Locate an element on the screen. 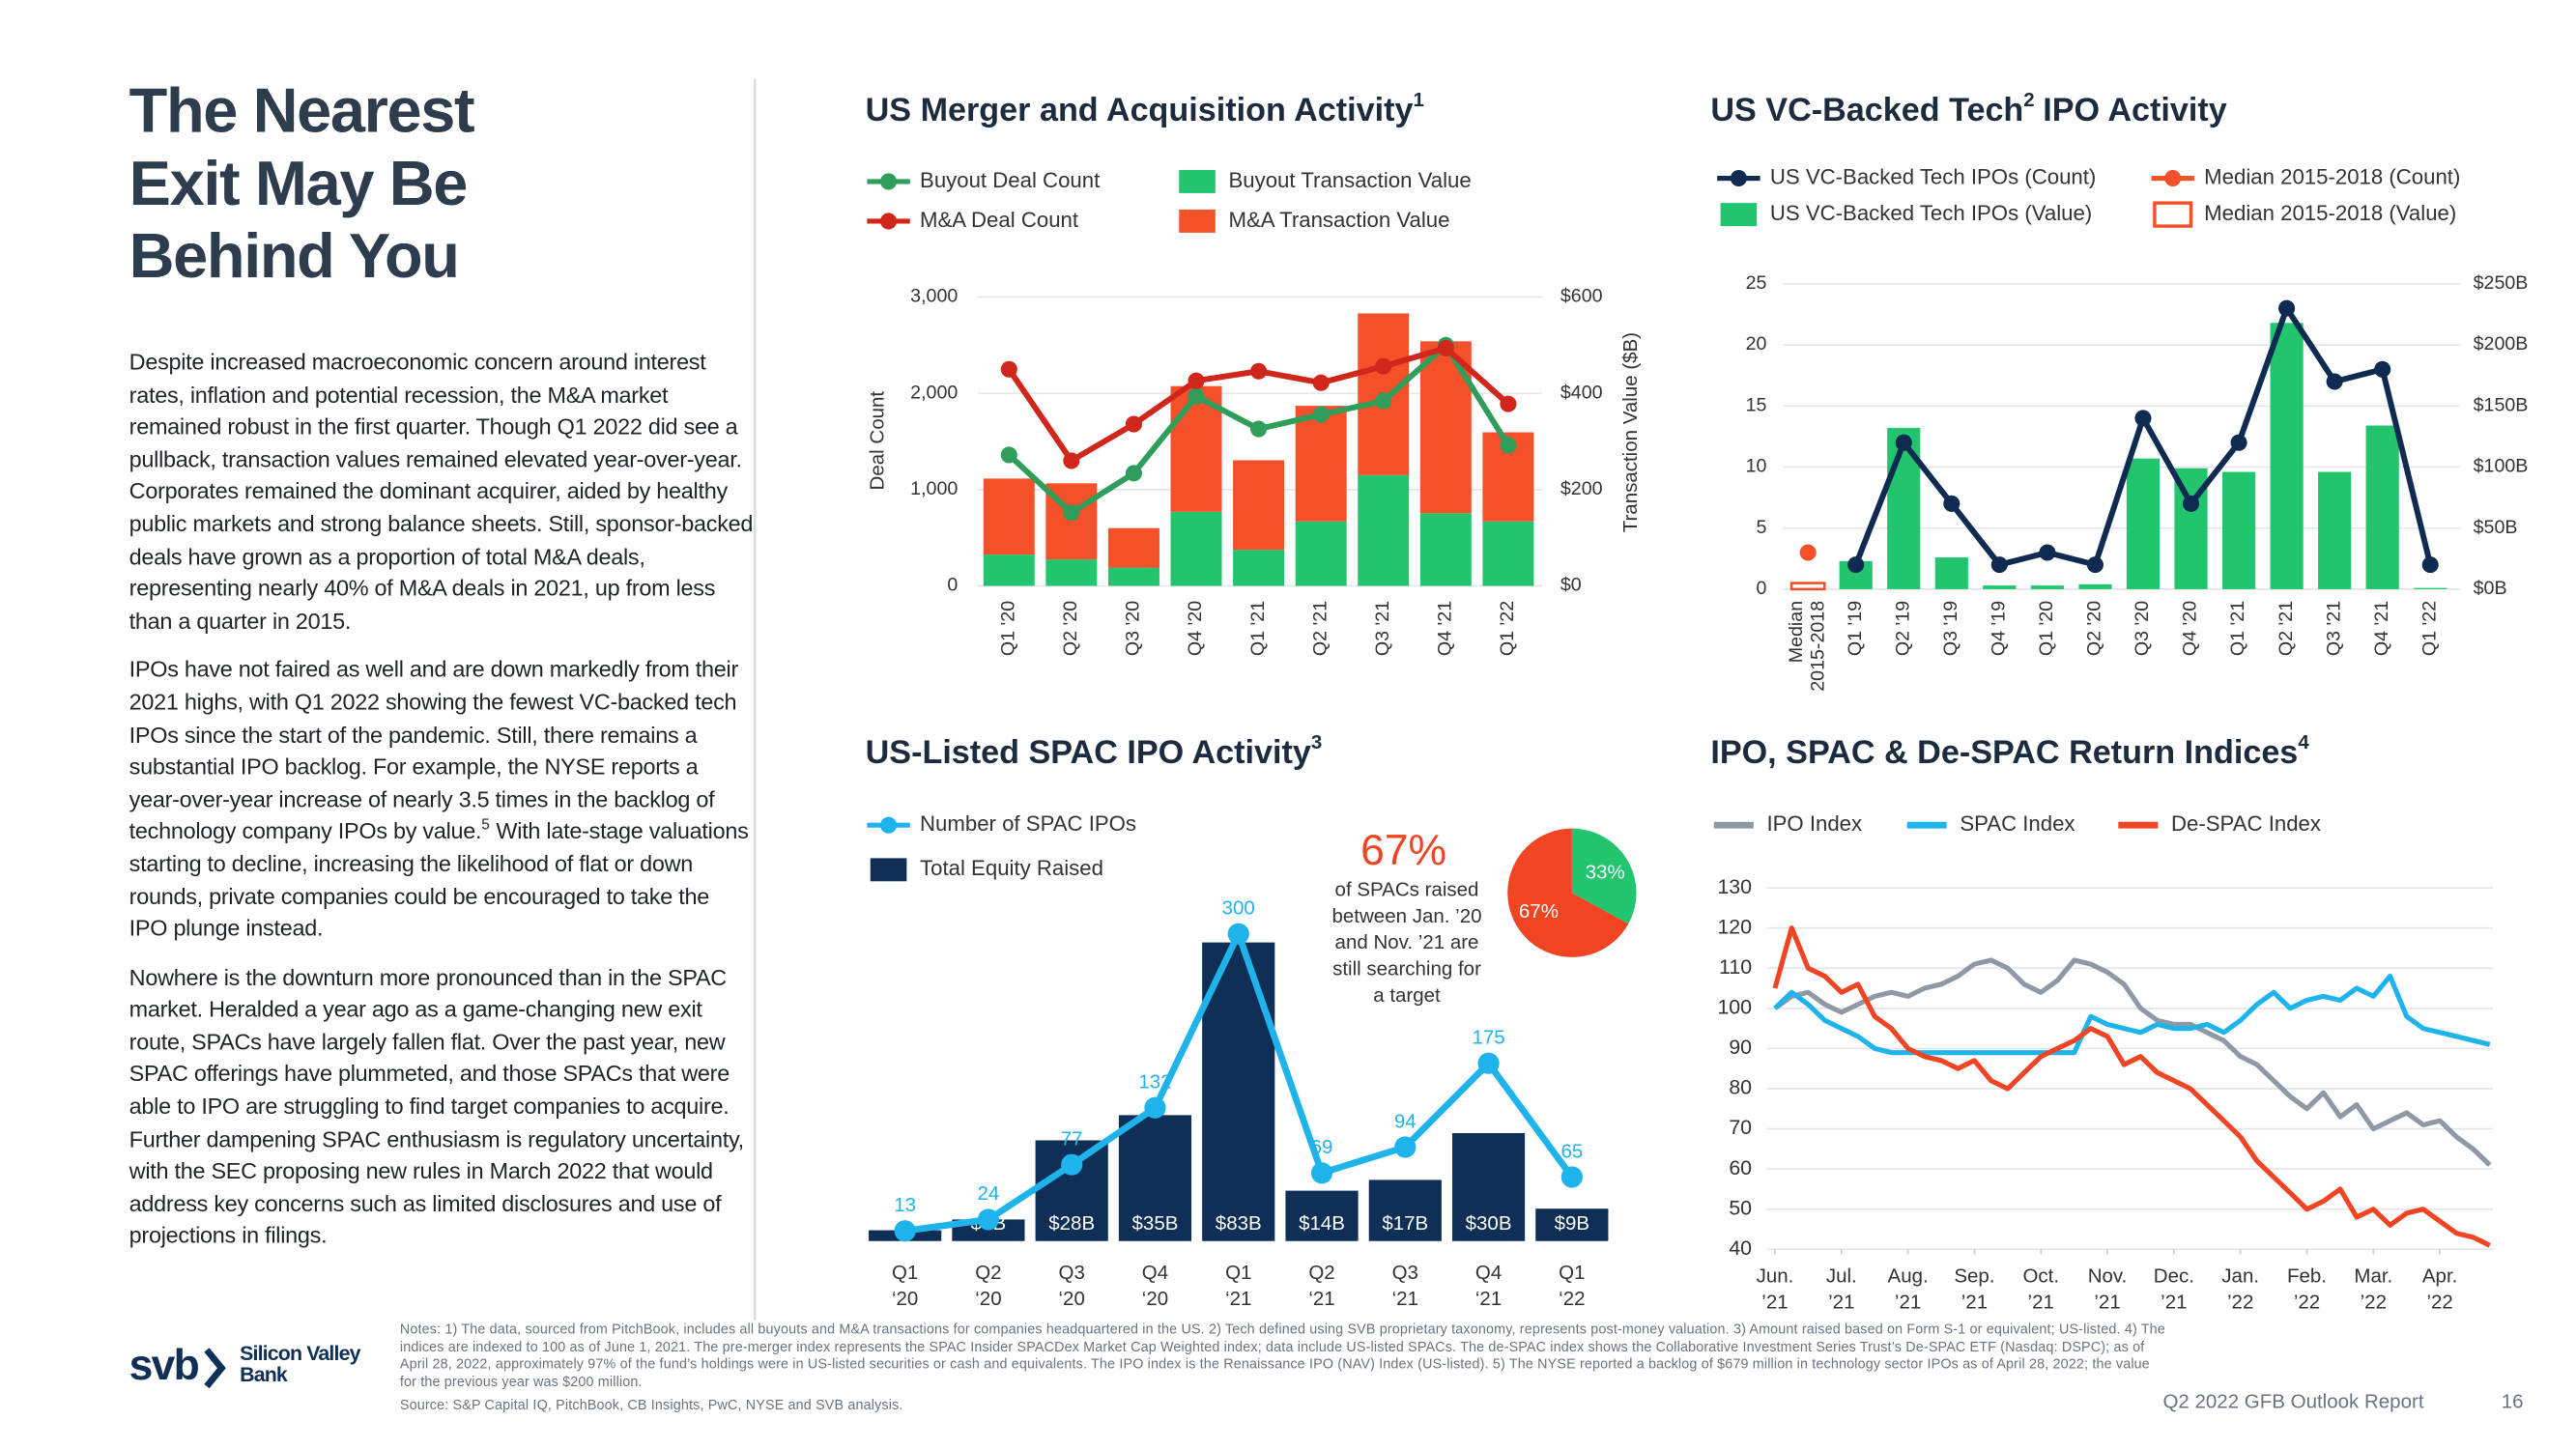 The image size is (2576, 1449). bar-value-label: $9B is located at coordinates (1572, 1223).